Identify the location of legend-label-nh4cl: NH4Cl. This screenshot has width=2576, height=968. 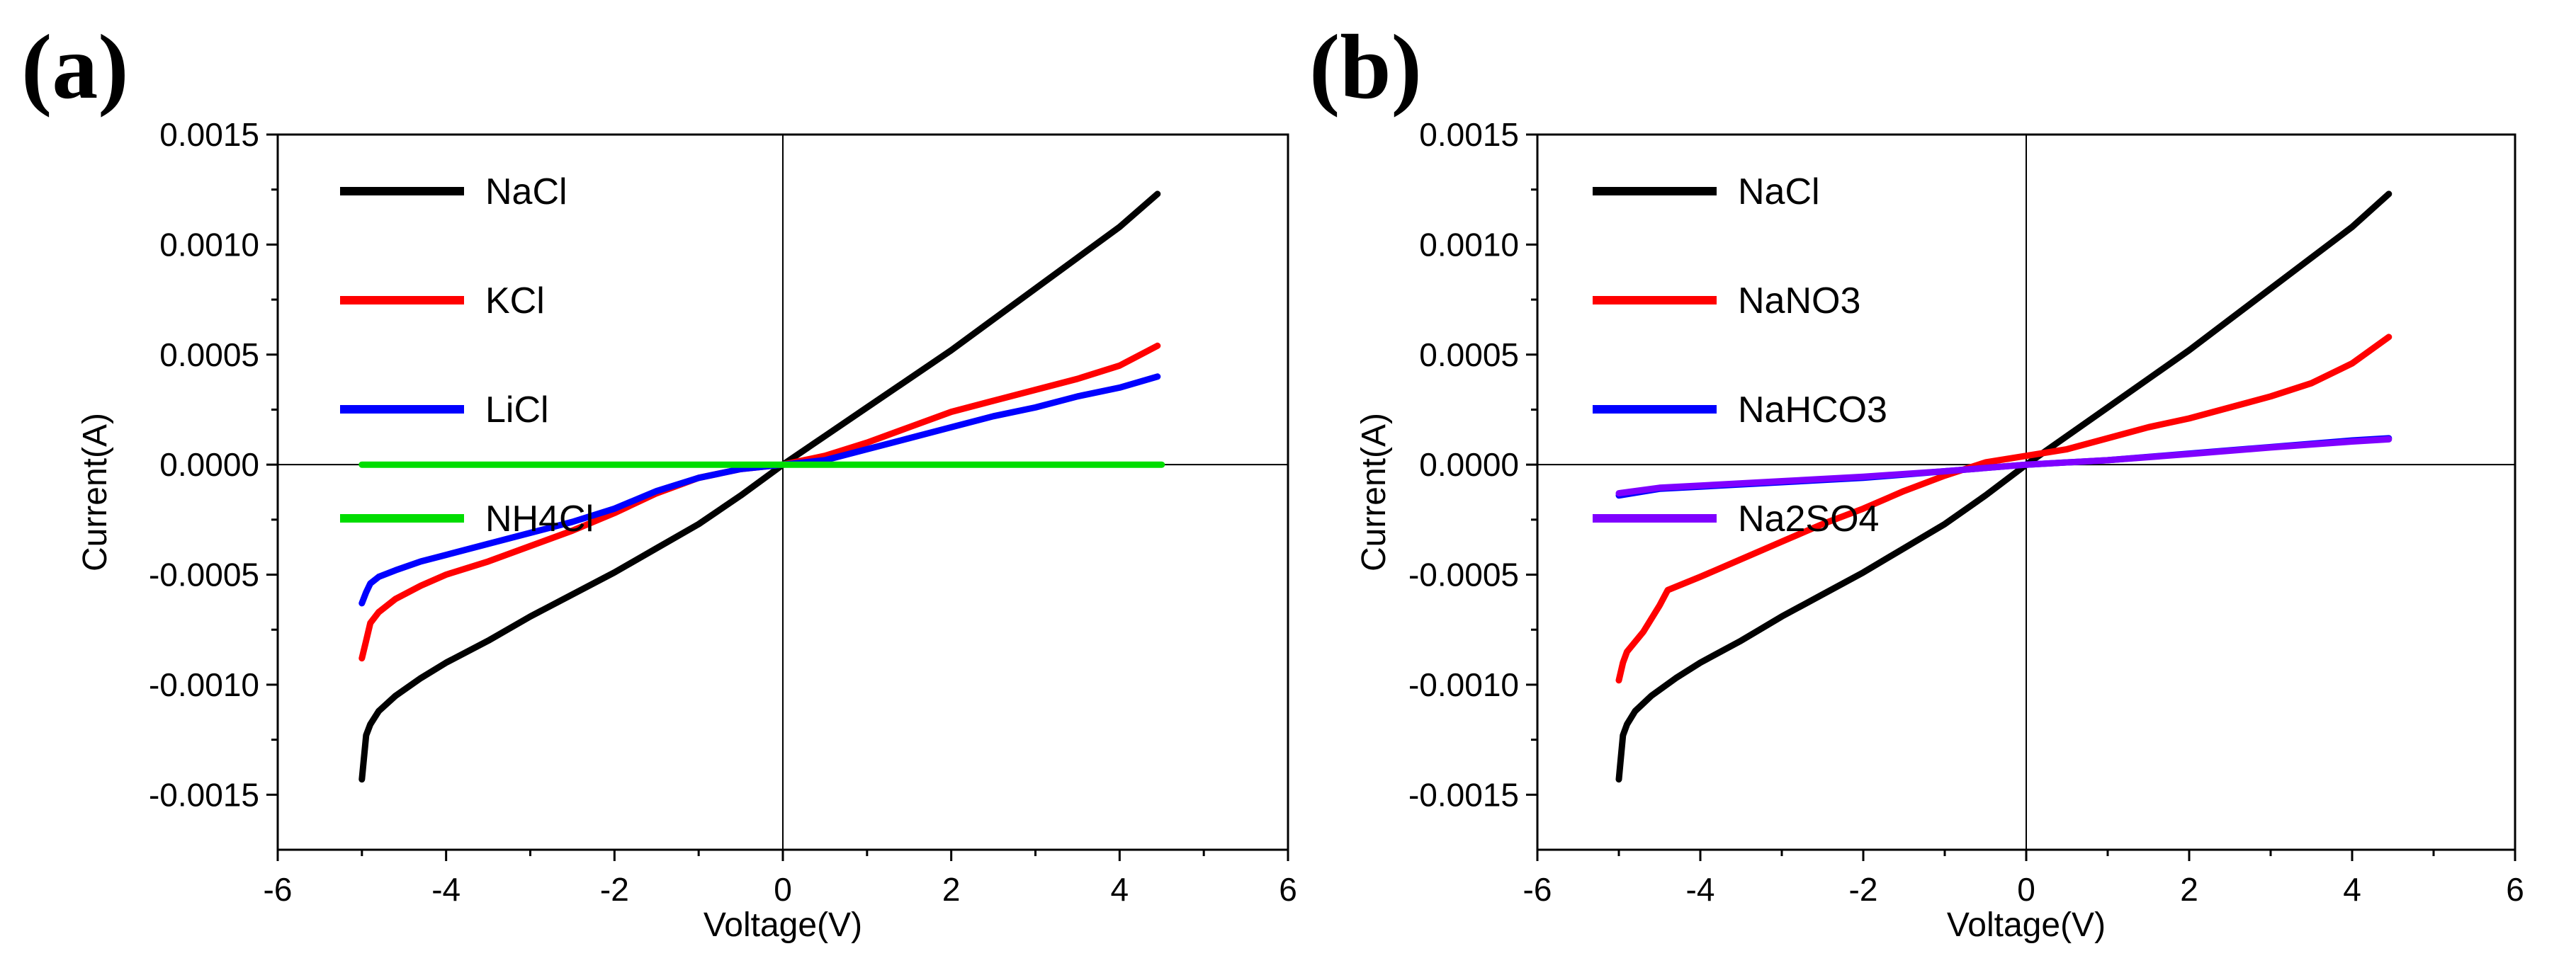
(539, 519).